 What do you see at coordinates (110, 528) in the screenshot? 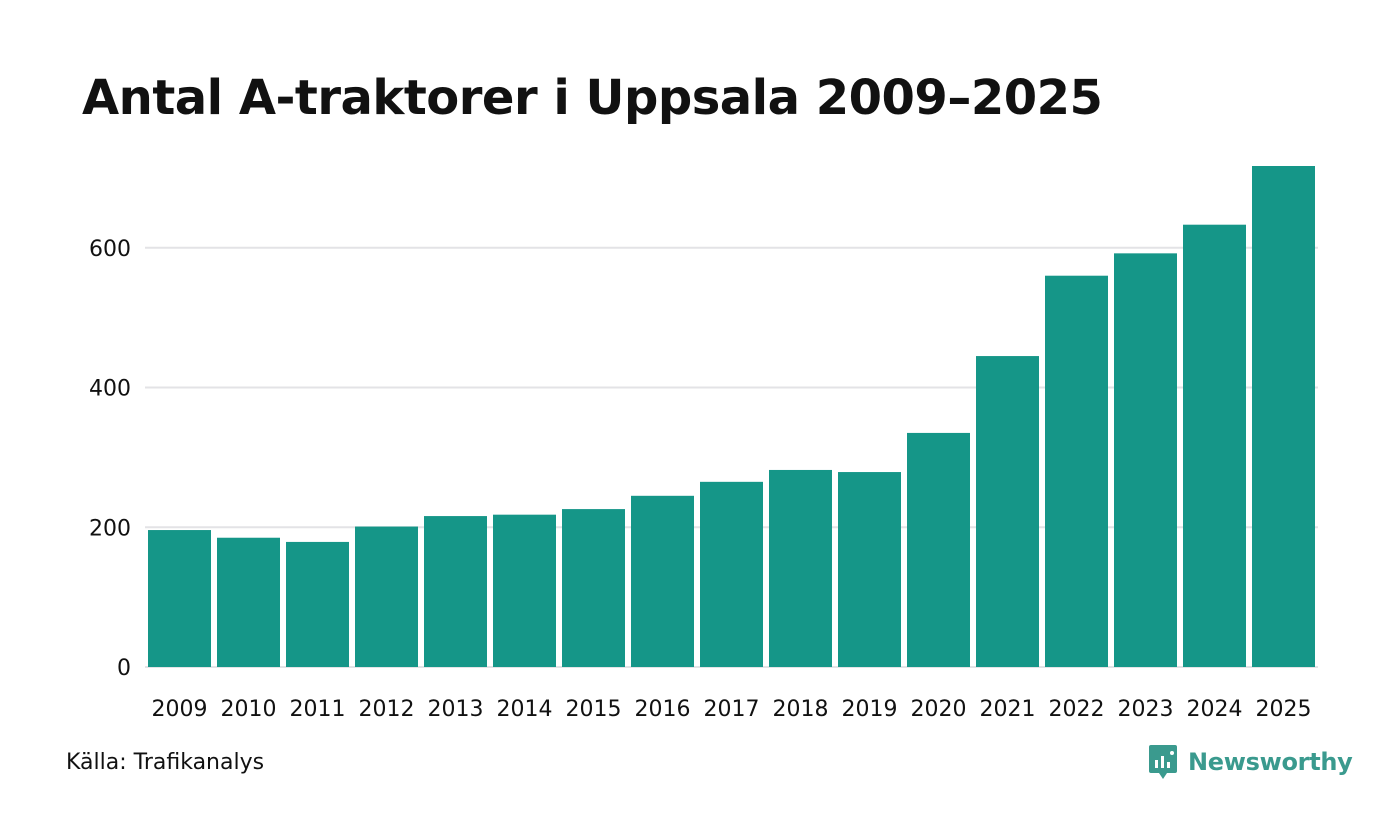
I see `y-tick-label: 200` at bounding box center [110, 528].